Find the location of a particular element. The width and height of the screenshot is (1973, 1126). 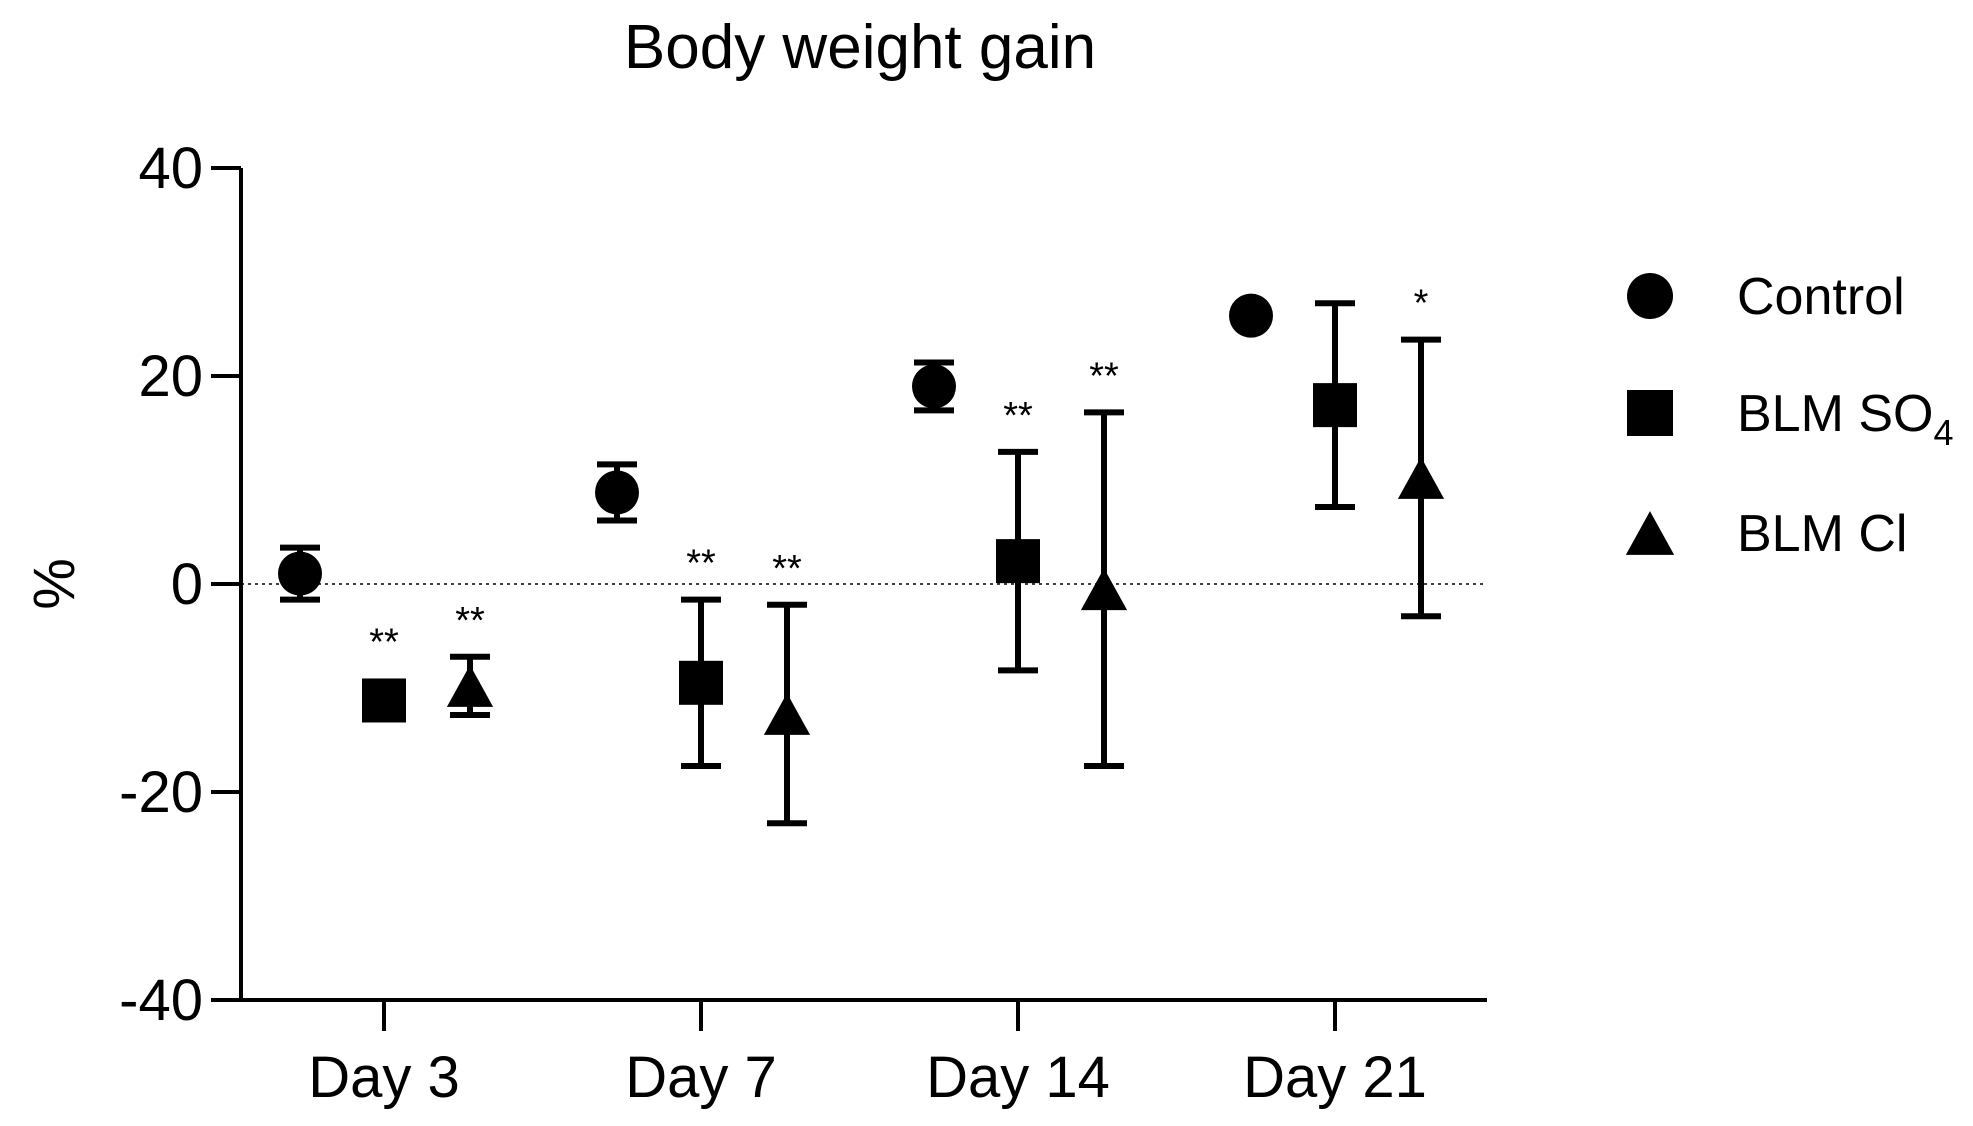

x-tick-label: Day 21 is located at coordinates (1335, 1077).